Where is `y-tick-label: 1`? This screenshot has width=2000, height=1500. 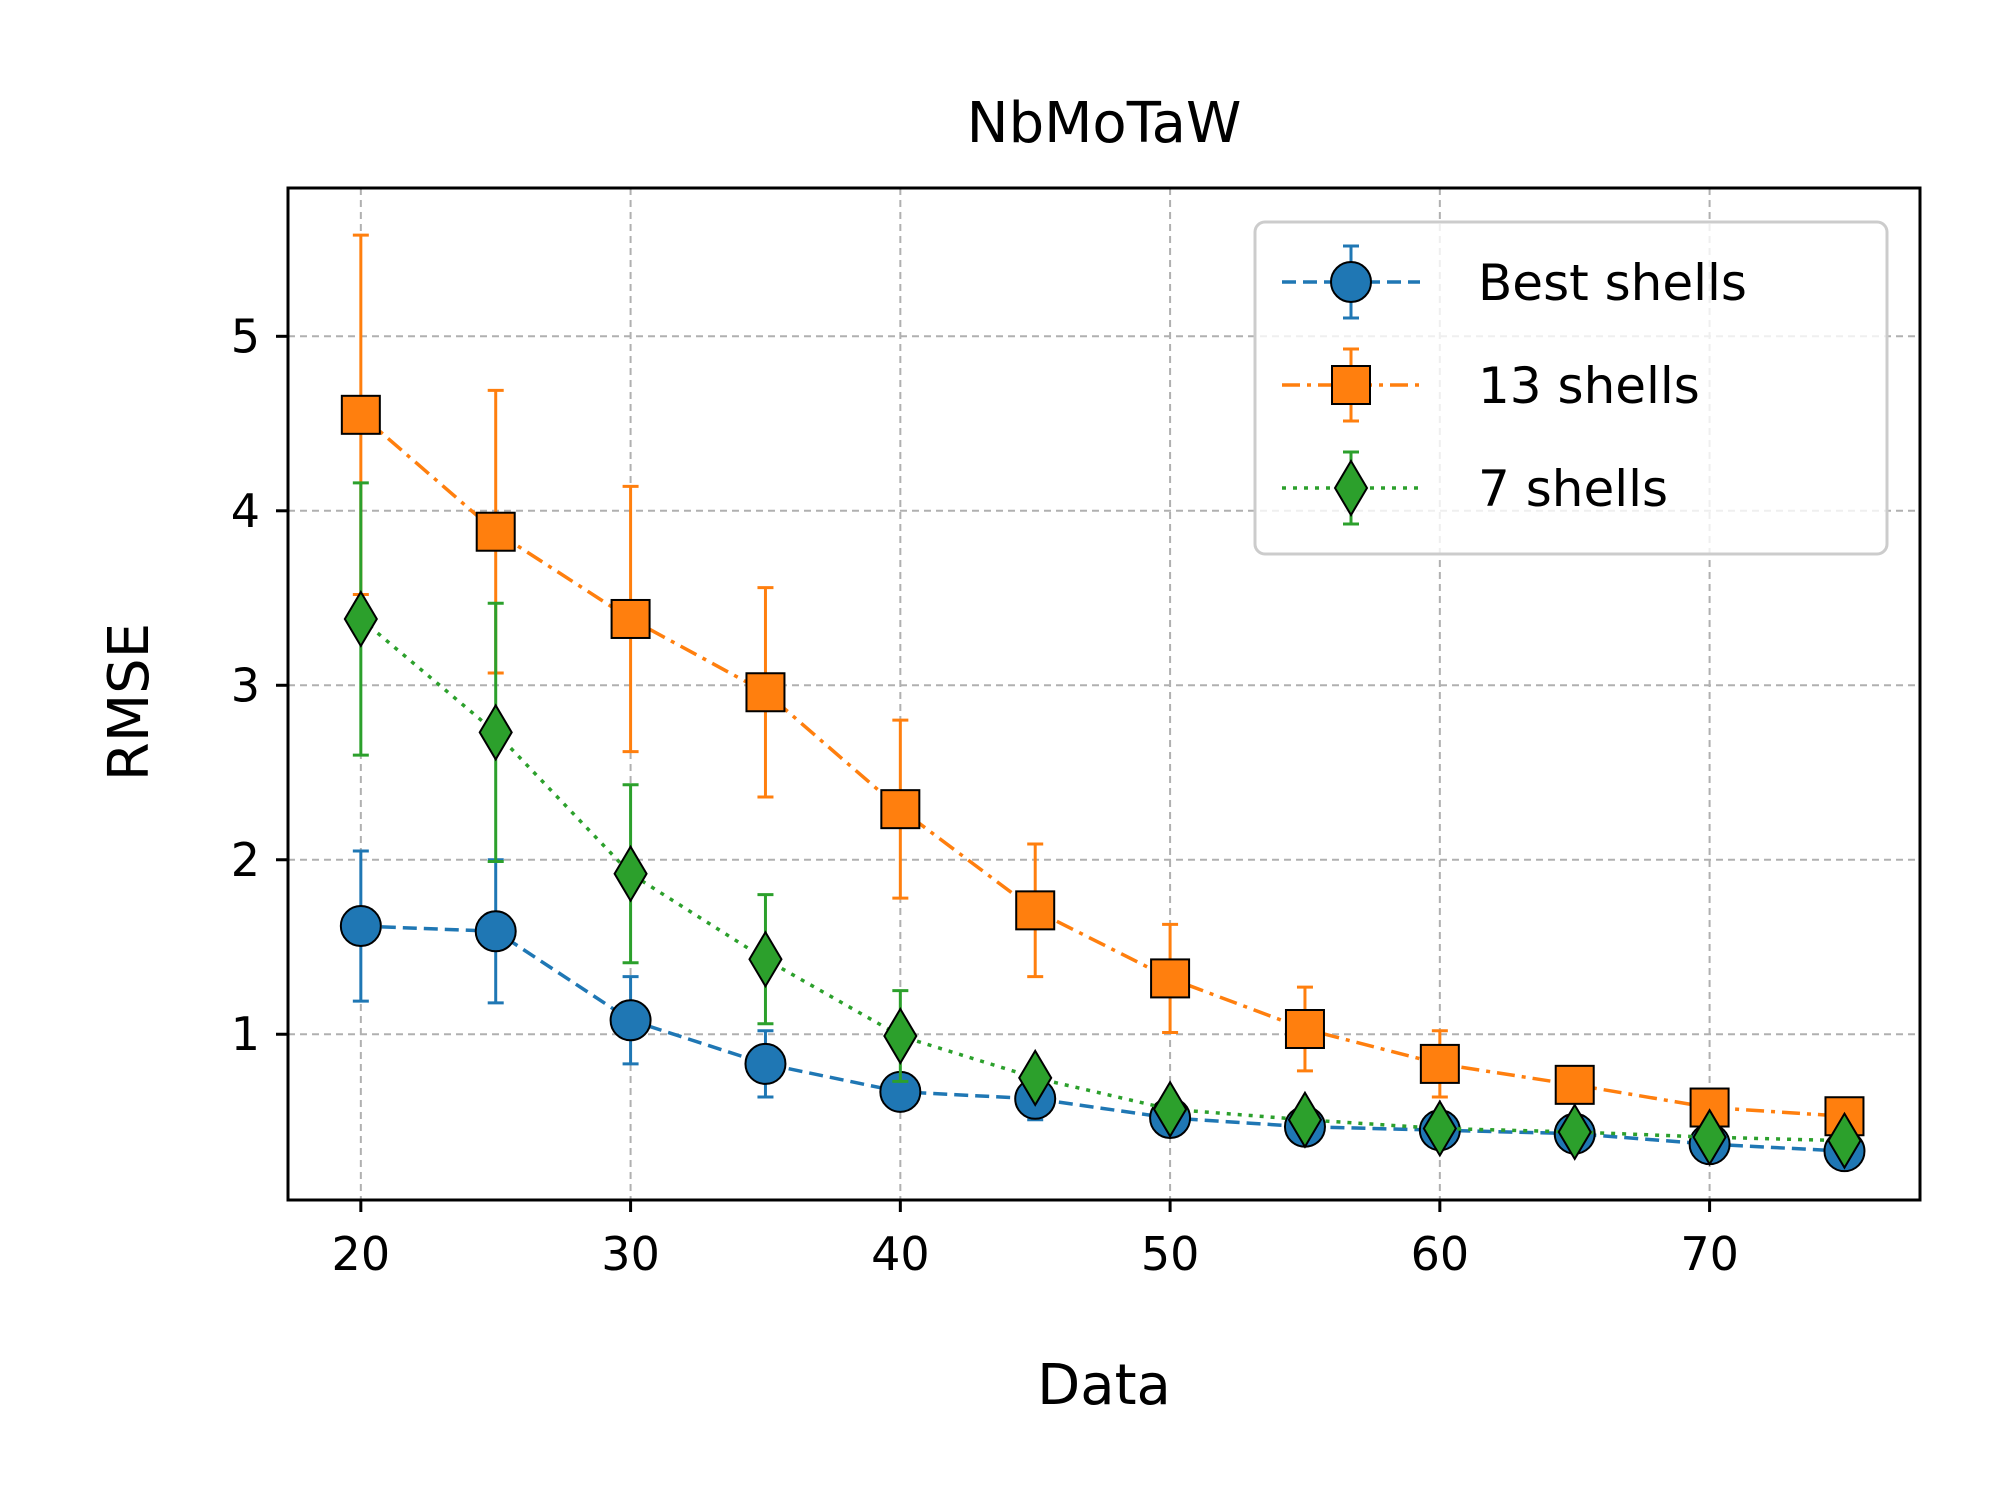 y-tick-label: 1 is located at coordinates (245, 1034).